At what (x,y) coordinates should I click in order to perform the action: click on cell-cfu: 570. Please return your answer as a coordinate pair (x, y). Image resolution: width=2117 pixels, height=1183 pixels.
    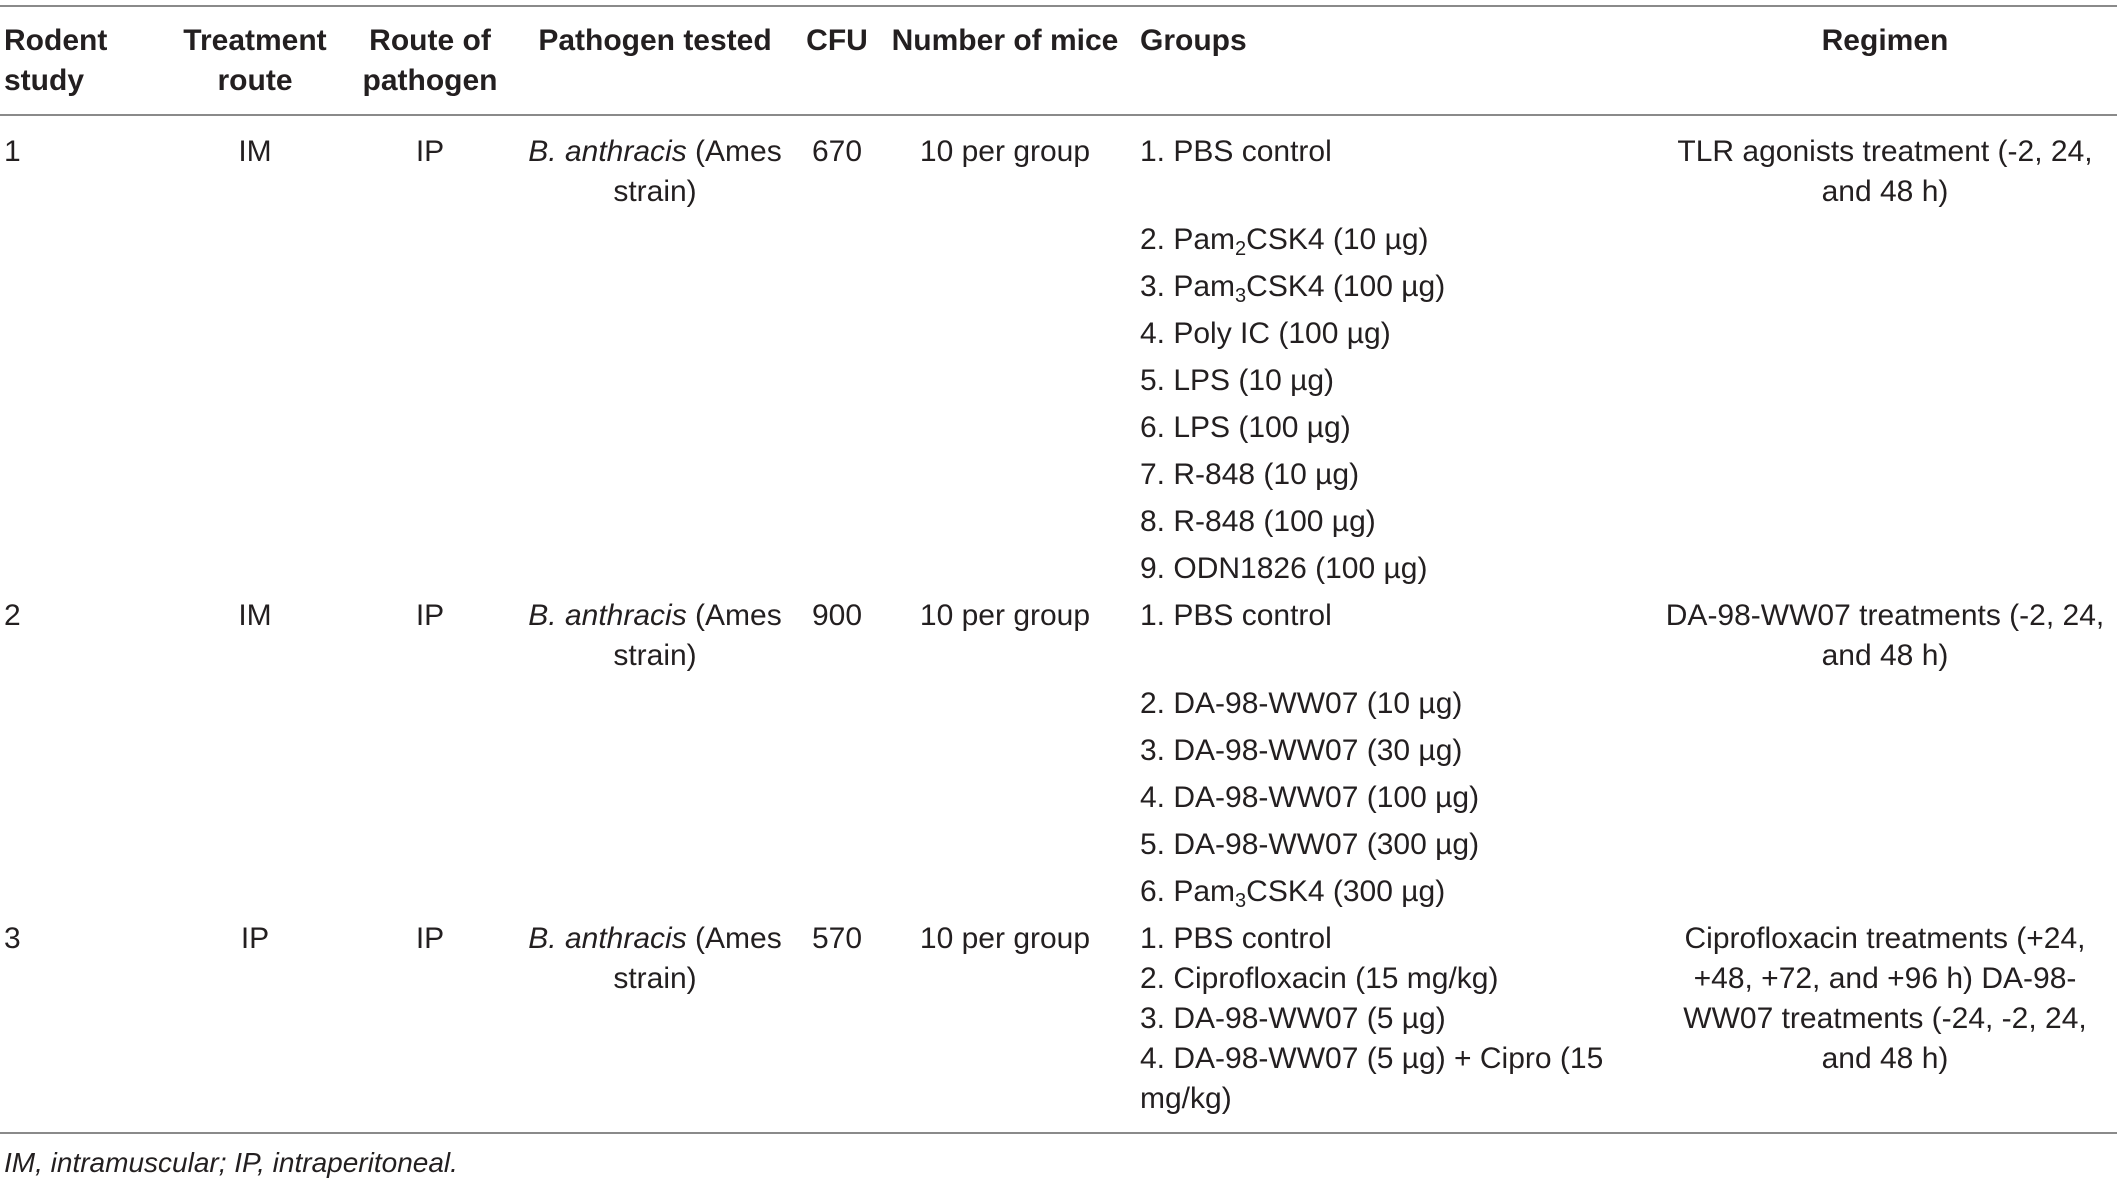
    Looking at the image, I should click on (837, 938).